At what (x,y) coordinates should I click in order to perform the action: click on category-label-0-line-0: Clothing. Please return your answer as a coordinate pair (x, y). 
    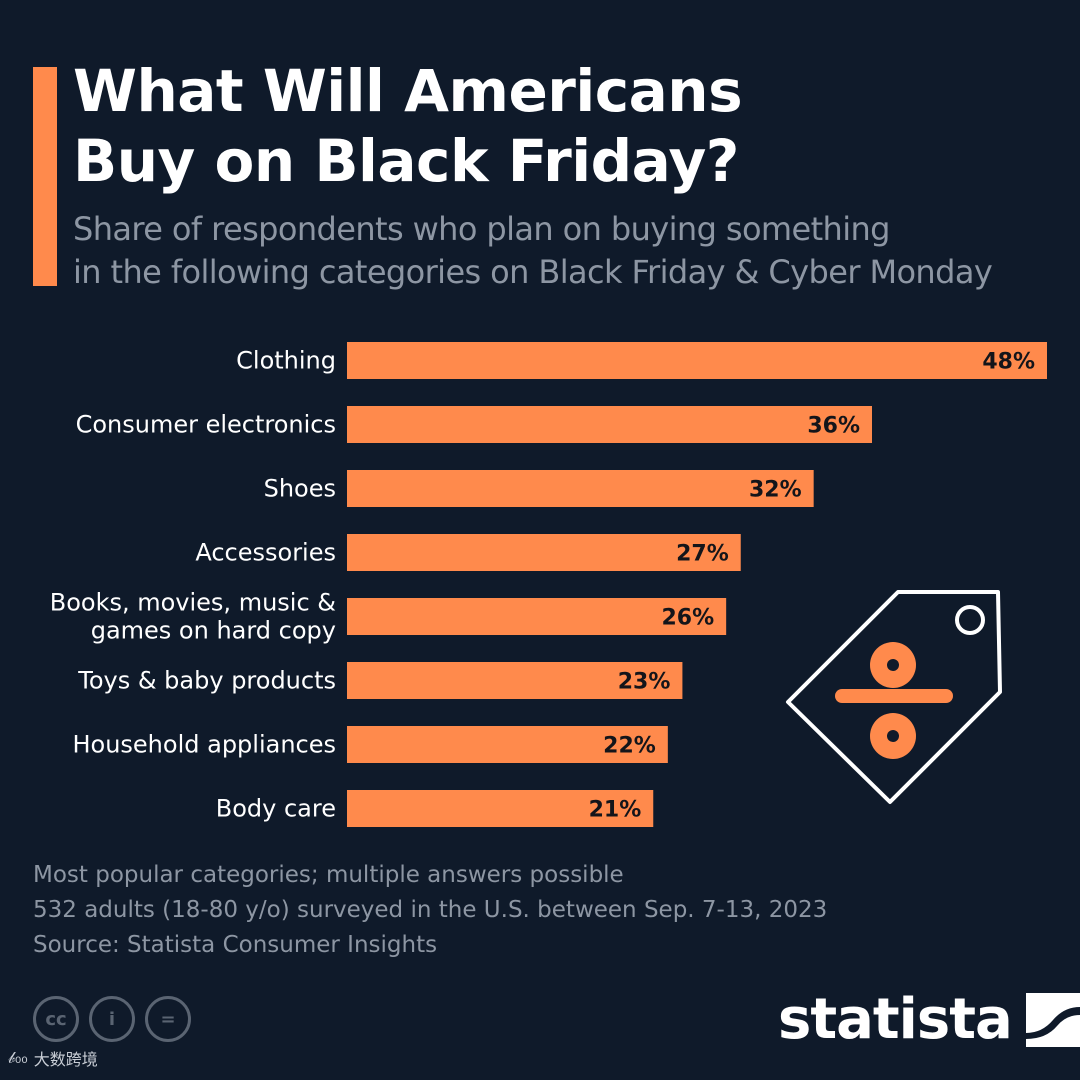
    Looking at the image, I should click on (286, 361).